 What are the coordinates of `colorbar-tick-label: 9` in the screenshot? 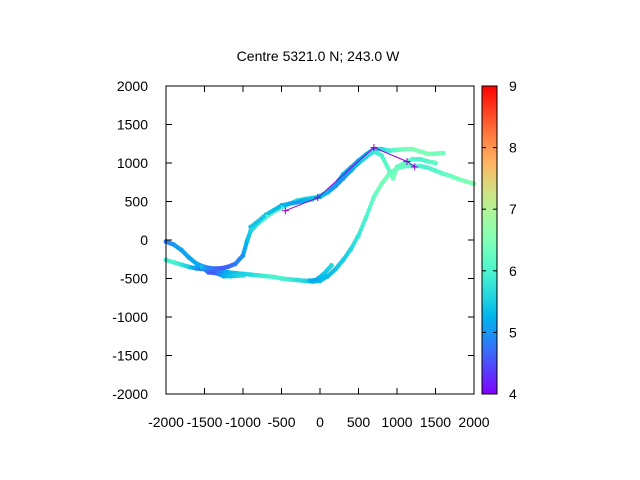 It's located at (513, 86).